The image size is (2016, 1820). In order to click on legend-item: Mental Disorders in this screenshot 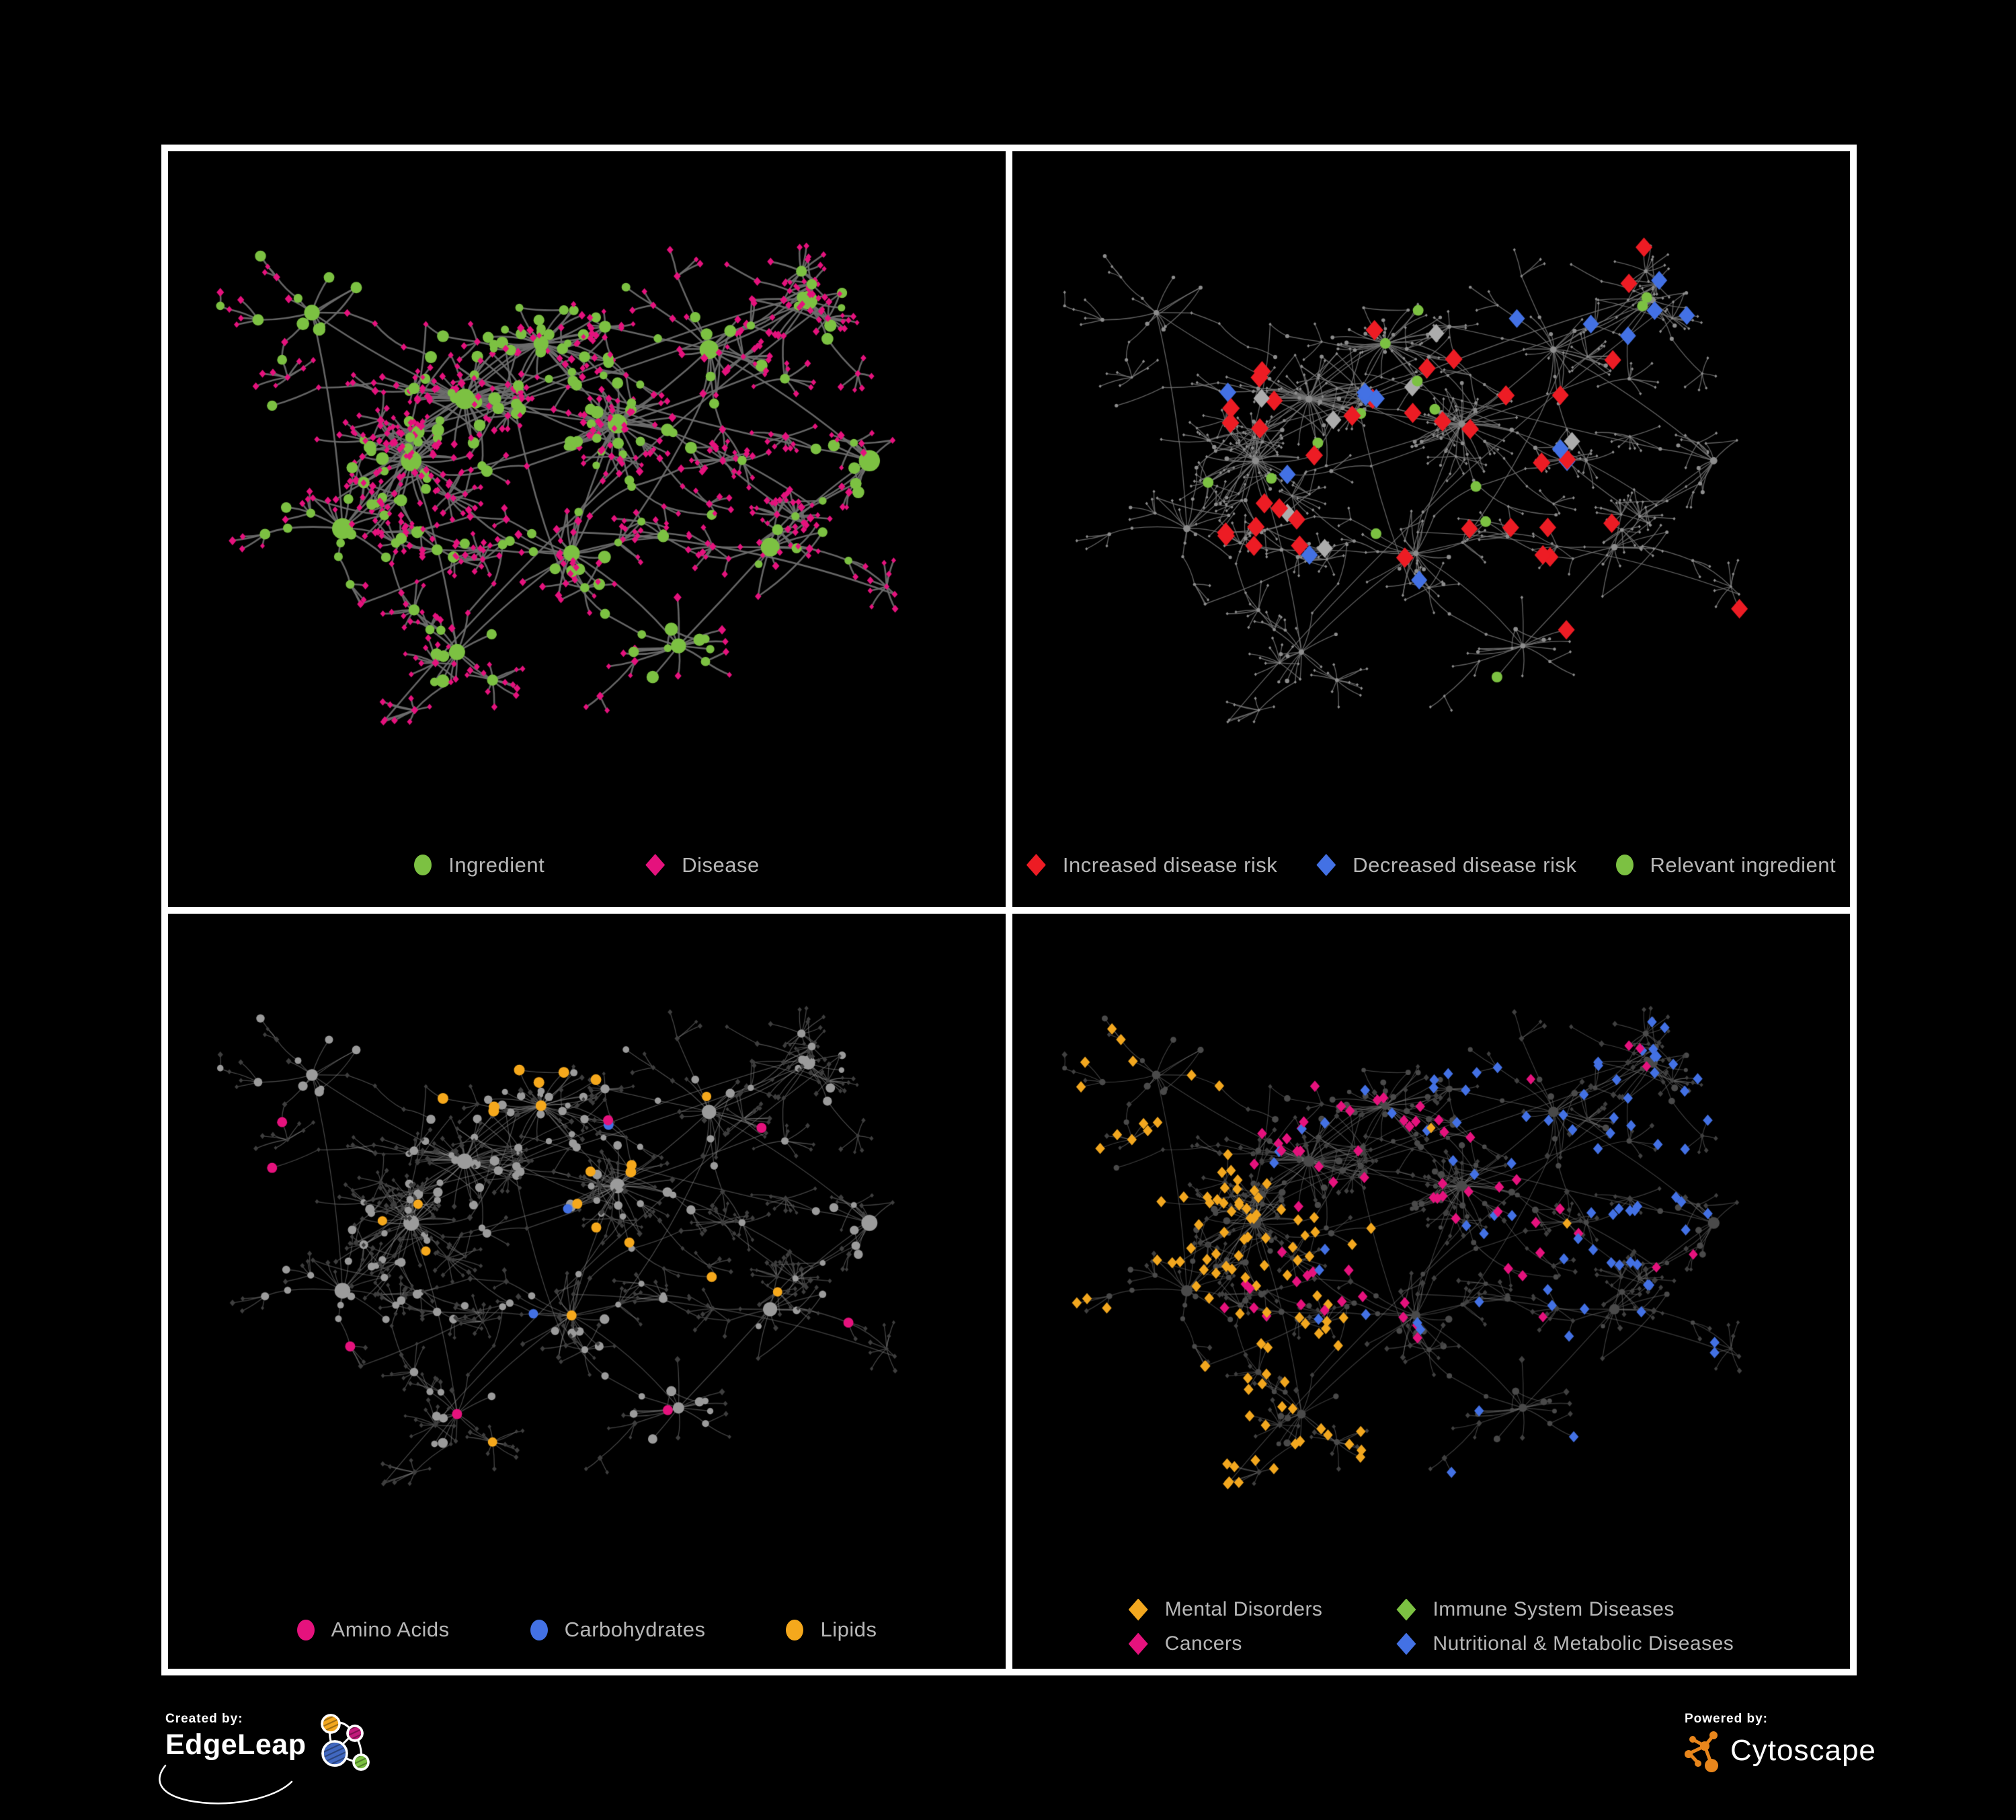, I will do `click(1225, 1609)`.